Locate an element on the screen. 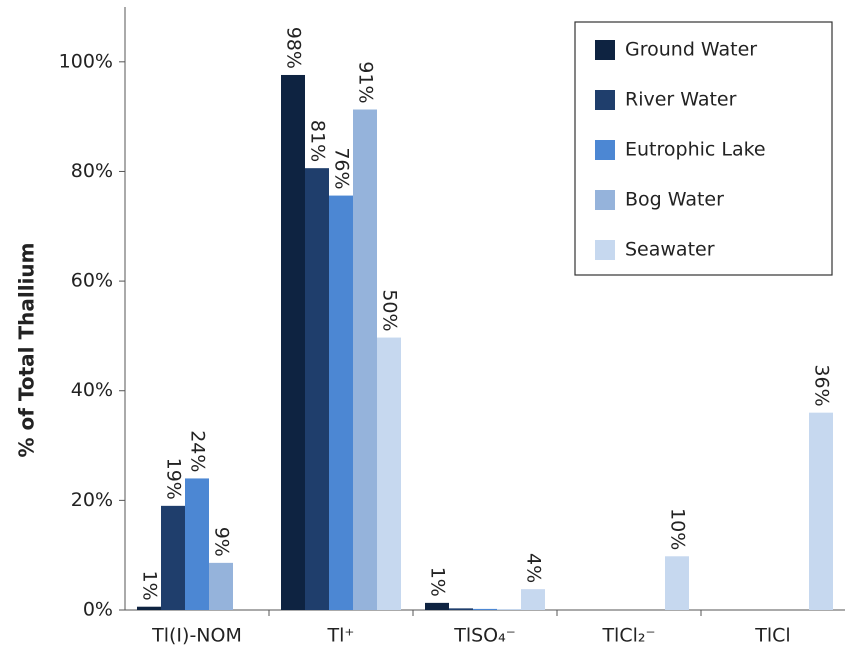 This screenshot has width=849, height=668. value-label: 24% is located at coordinates (198, 451).